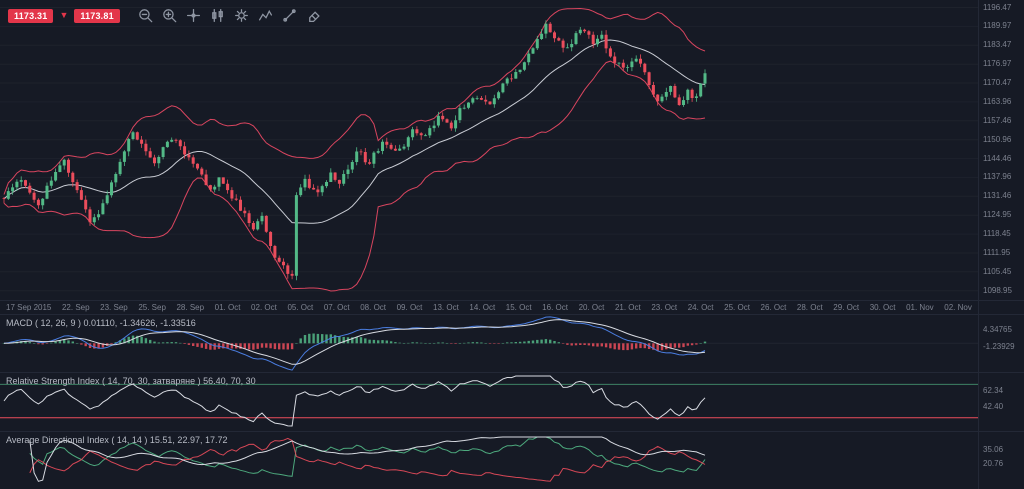 The image size is (1024, 489). Describe the element at coordinates (920, 307) in the screenshot. I see `date-axis-label: 01. Nov` at that location.